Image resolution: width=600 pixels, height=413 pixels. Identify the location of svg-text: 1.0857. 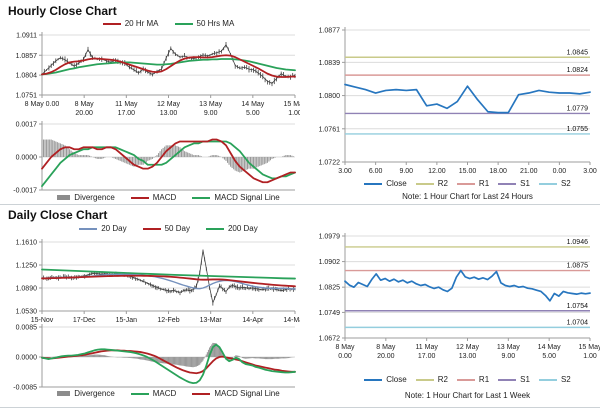
(27, 56).